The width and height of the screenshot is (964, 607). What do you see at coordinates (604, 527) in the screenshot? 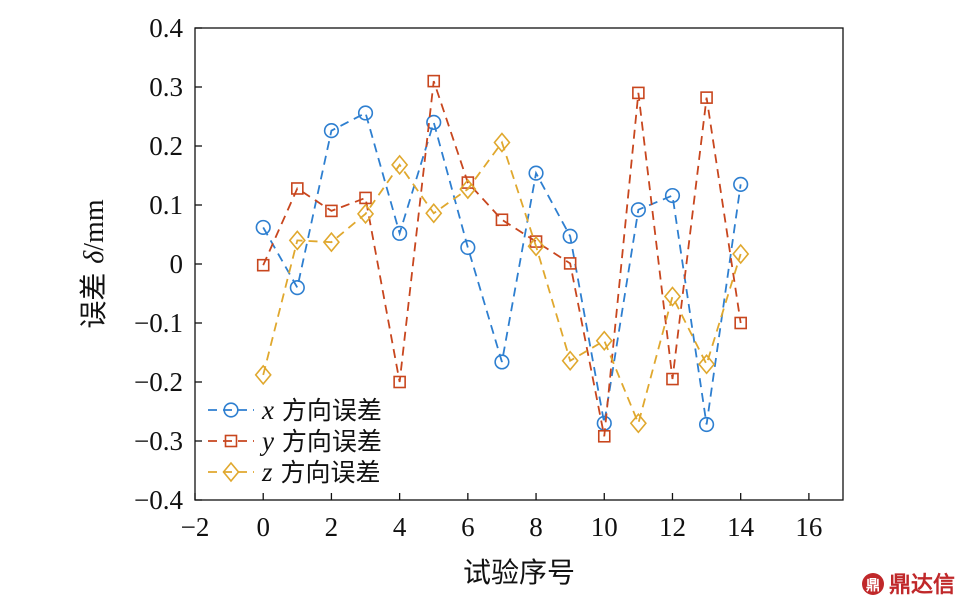
I see `x-tick-label: 10` at bounding box center [604, 527].